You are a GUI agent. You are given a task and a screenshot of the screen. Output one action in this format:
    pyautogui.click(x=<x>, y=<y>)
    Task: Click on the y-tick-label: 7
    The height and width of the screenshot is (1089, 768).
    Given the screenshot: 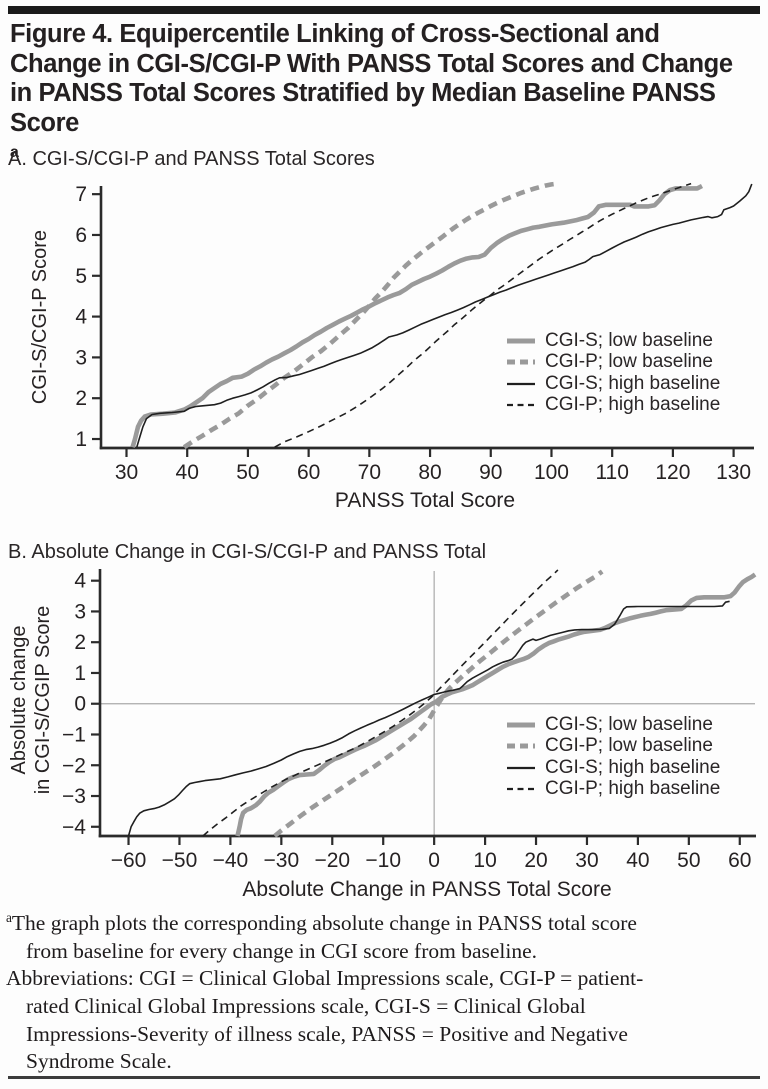 What is the action you would take?
    pyautogui.click(x=81, y=194)
    